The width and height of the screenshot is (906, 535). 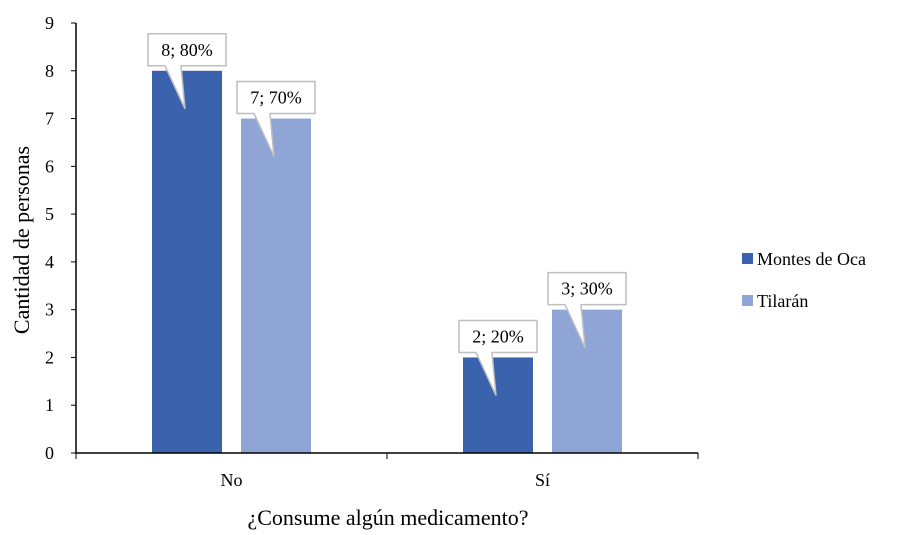 I want to click on y-tick-label: 1, so click(x=49, y=405).